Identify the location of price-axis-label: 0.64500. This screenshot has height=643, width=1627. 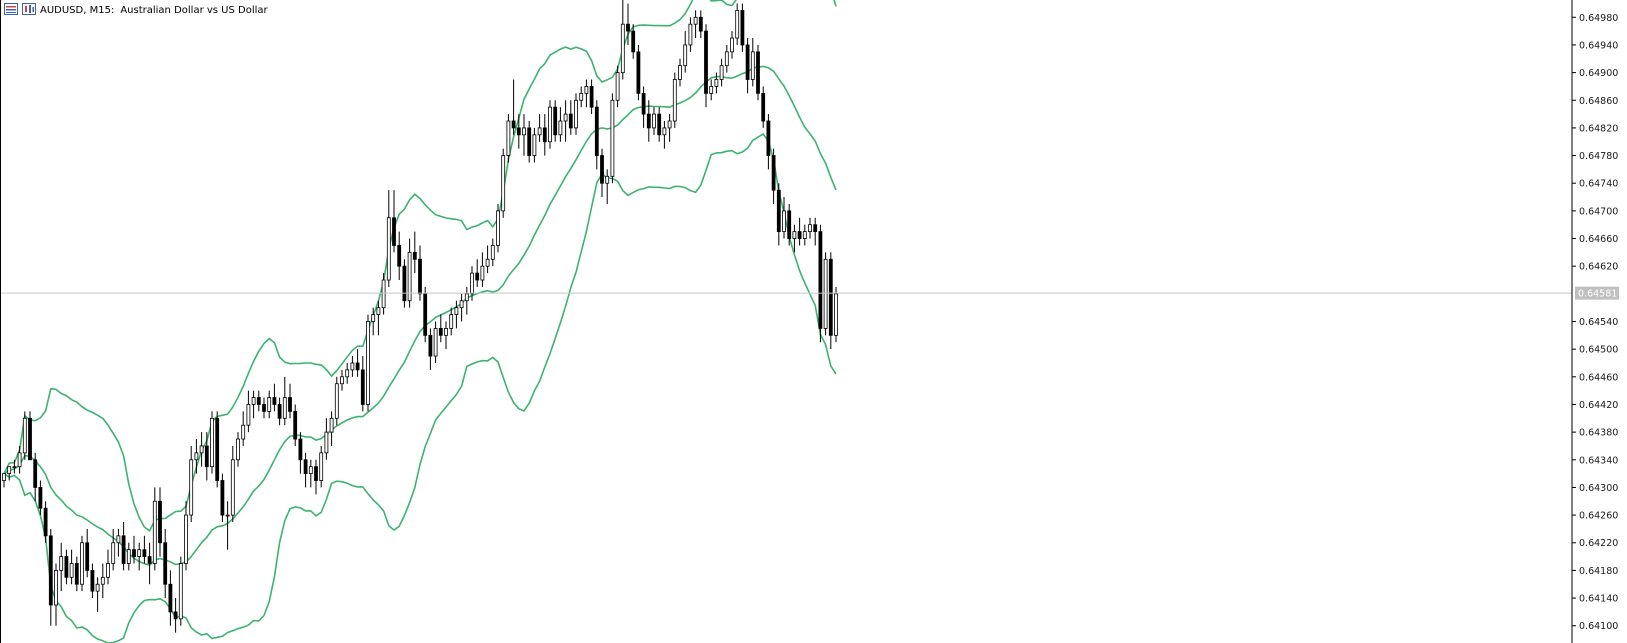
(1598, 350).